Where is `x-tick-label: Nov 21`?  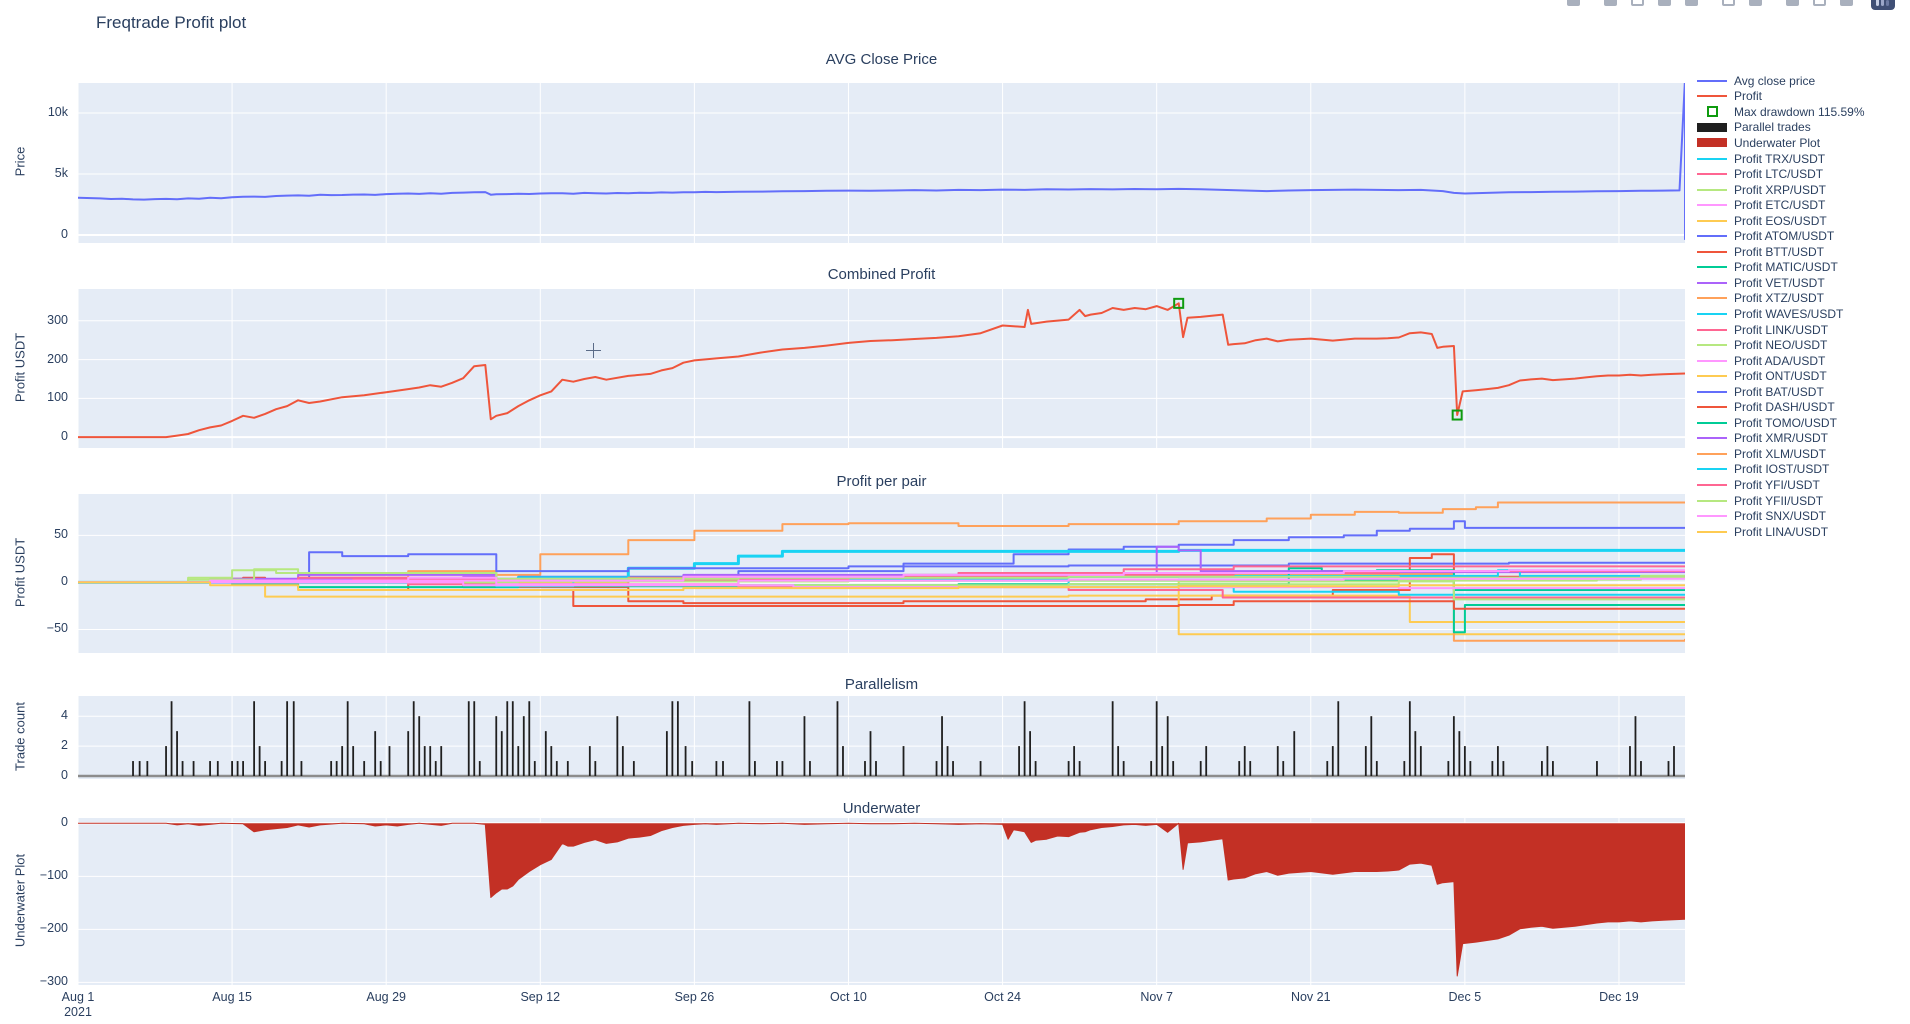 x-tick-label: Nov 21 is located at coordinates (1310, 997).